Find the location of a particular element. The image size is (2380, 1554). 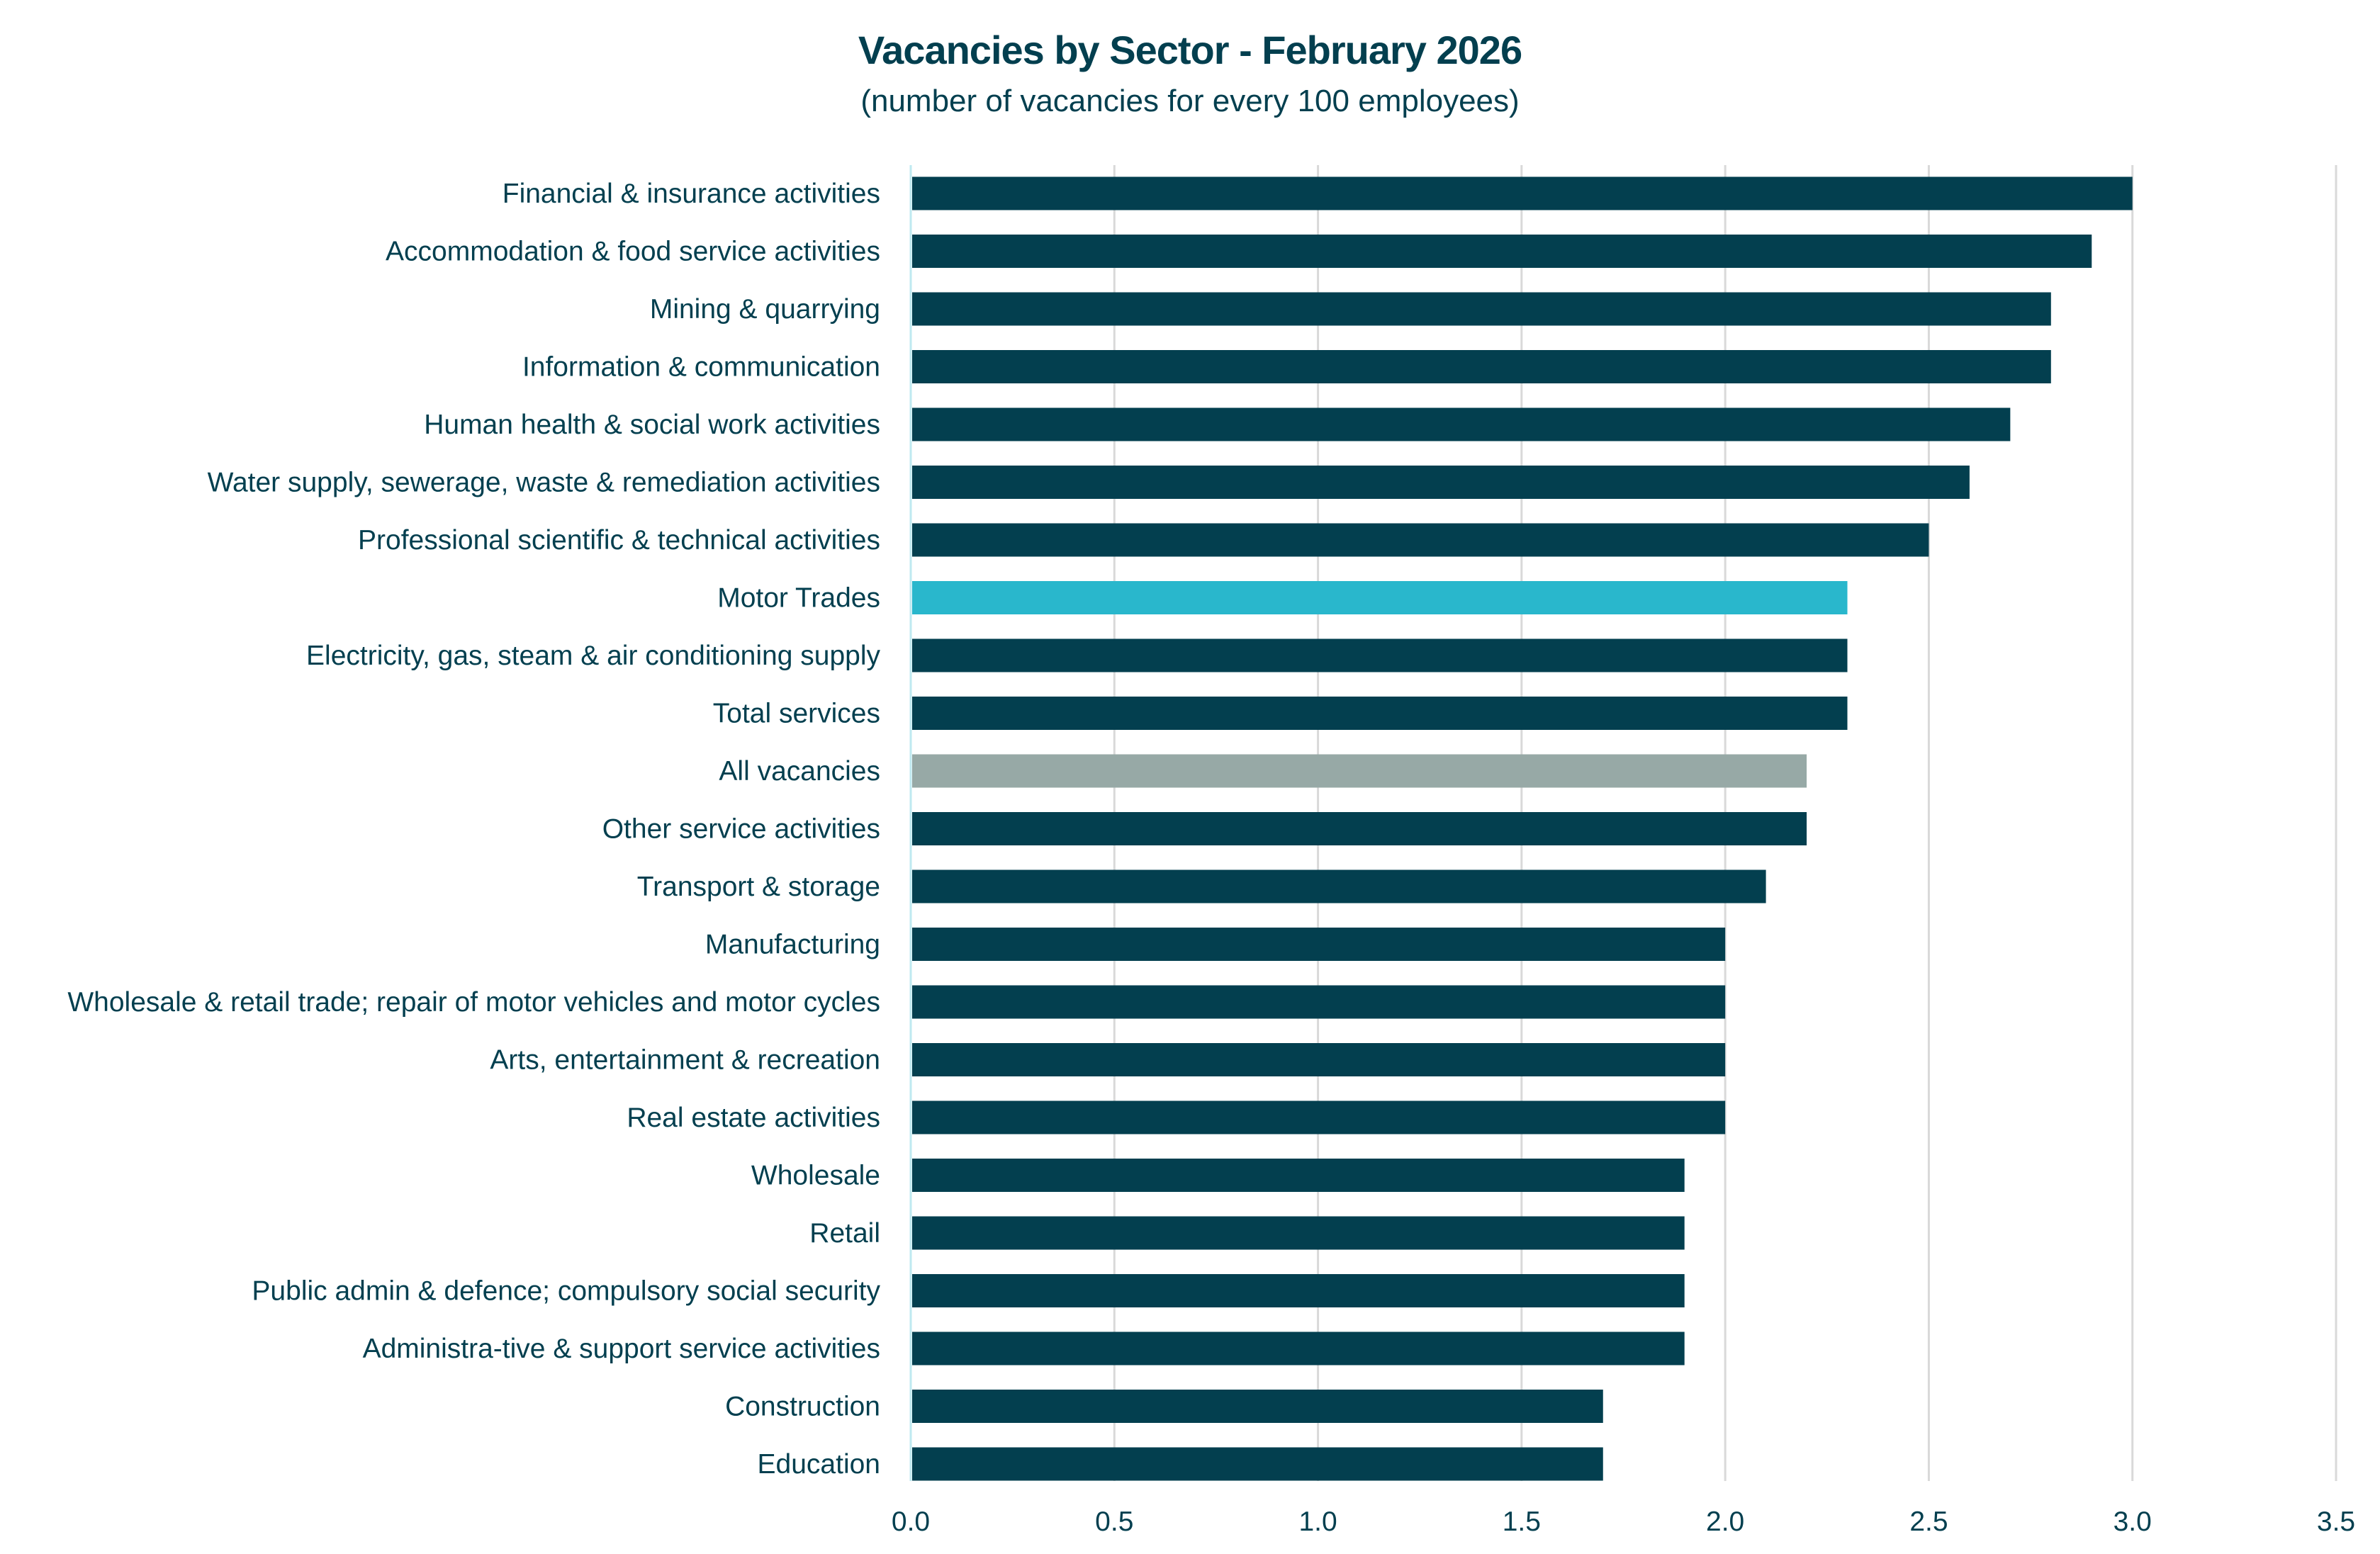

category-label: Other service activities is located at coordinates (741, 829).